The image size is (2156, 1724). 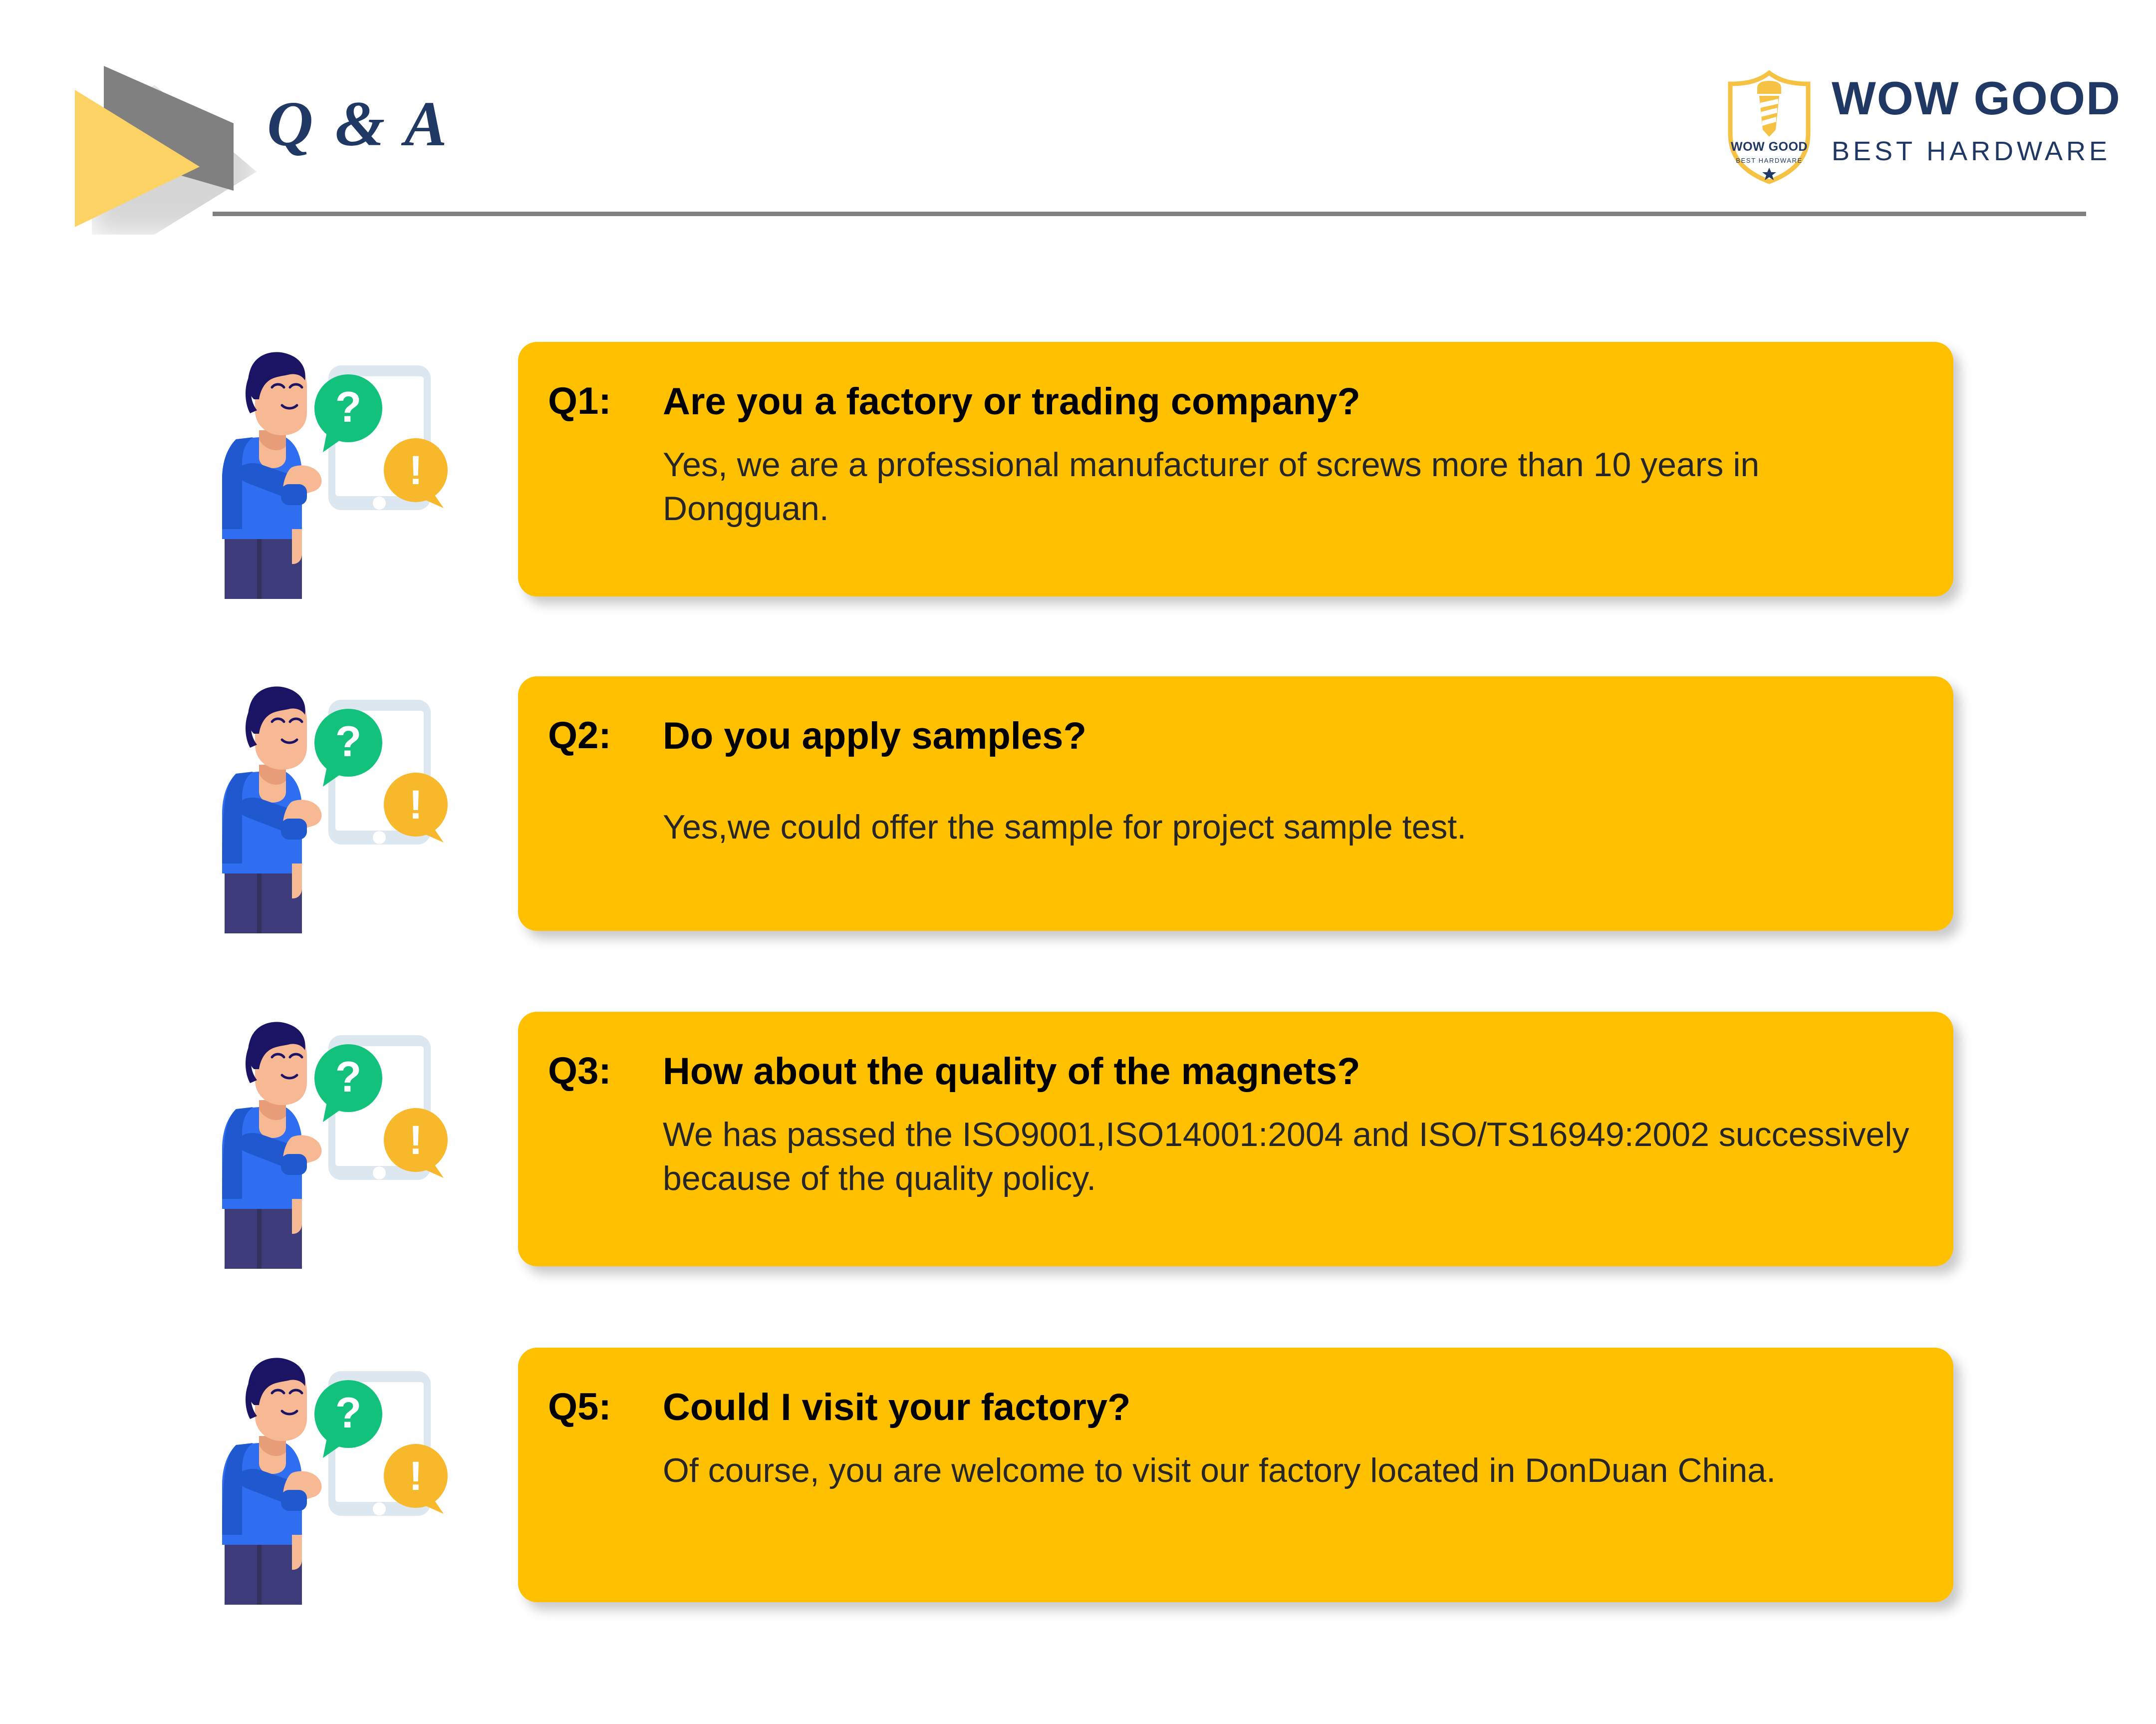 What do you see at coordinates (1769, 127) in the screenshot?
I see `shield-logo-icon: WOW GOOD BEST HARDWARE` at bounding box center [1769, 127].